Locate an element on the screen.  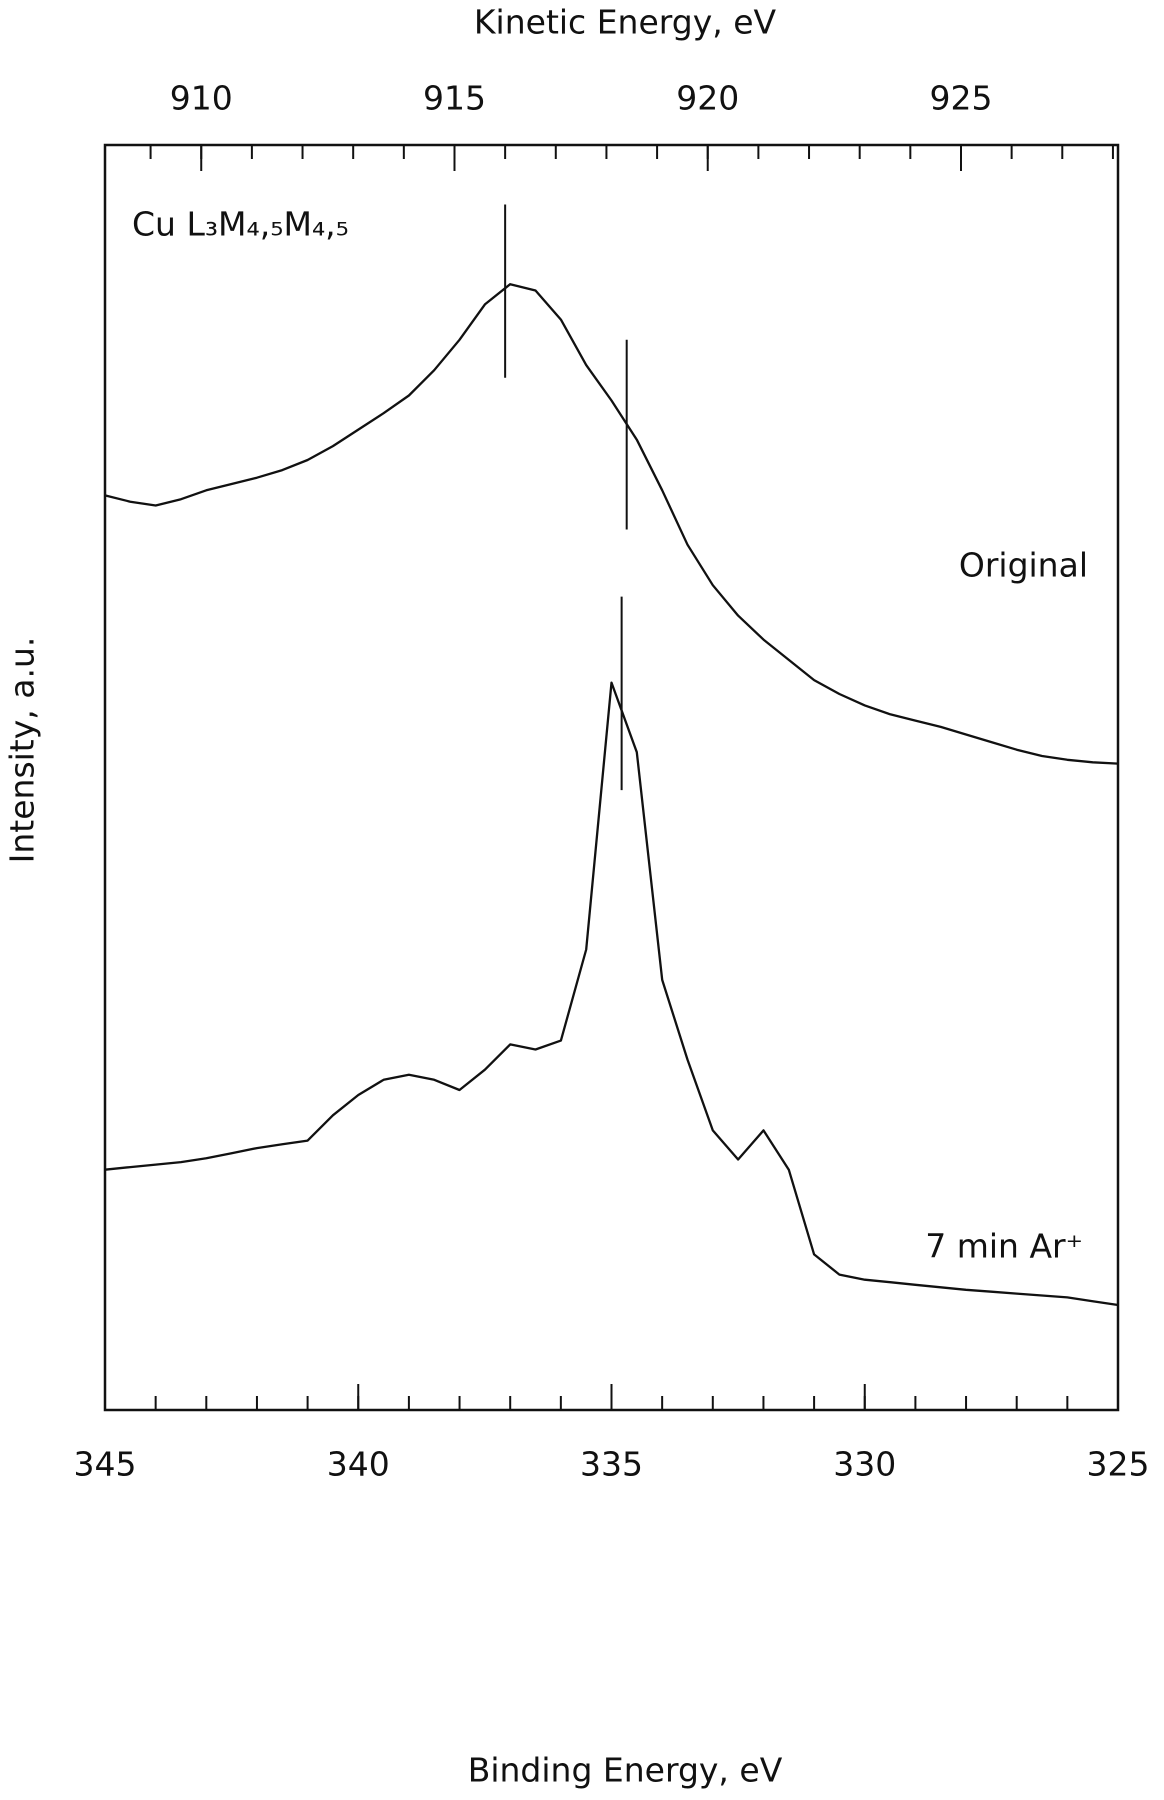
x2-axis-title: Kinetic Energy, eV is located at coordinates (625, 22).